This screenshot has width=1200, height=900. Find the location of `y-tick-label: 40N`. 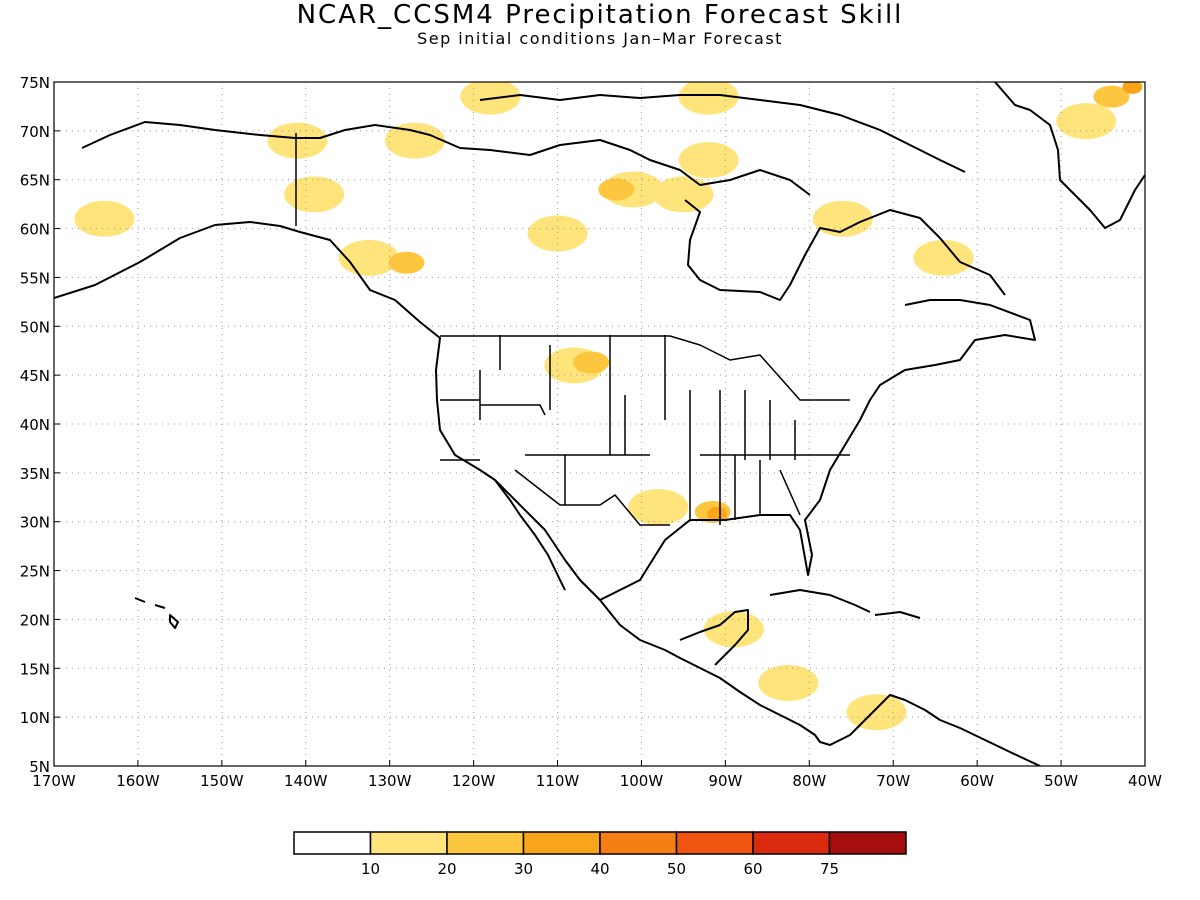

y-tick-label: 40N is located at coordinates (35, 425).